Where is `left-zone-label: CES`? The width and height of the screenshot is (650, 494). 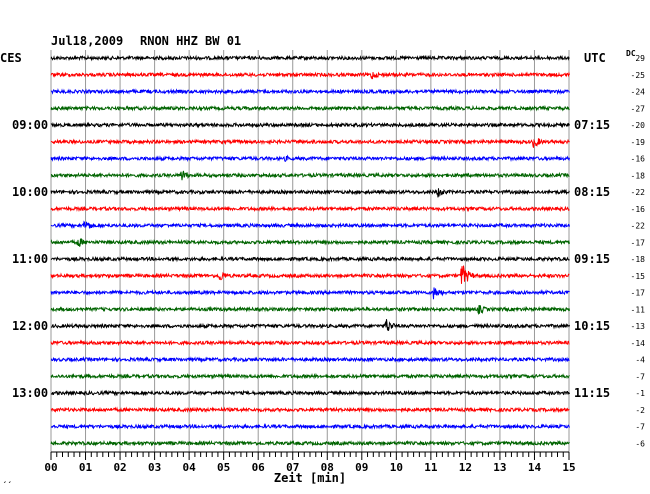 left-zone-label: CES is located at coordinates (11, 58).